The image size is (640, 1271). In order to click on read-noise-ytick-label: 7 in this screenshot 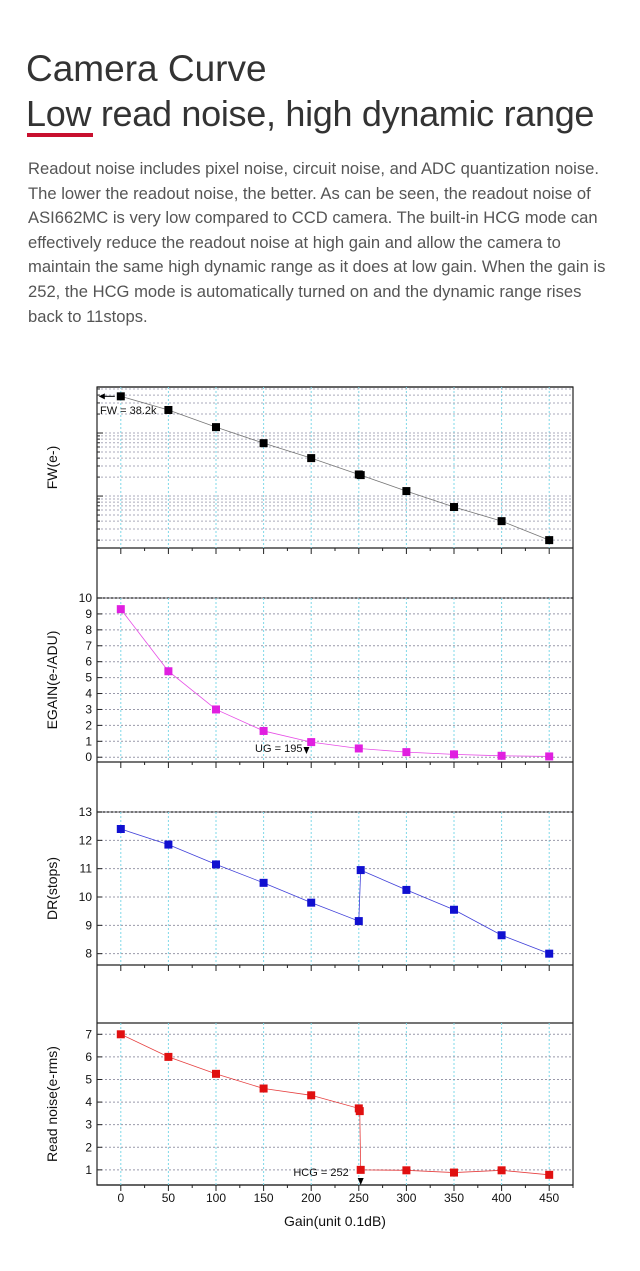, I will do `click(88, 1034)`.